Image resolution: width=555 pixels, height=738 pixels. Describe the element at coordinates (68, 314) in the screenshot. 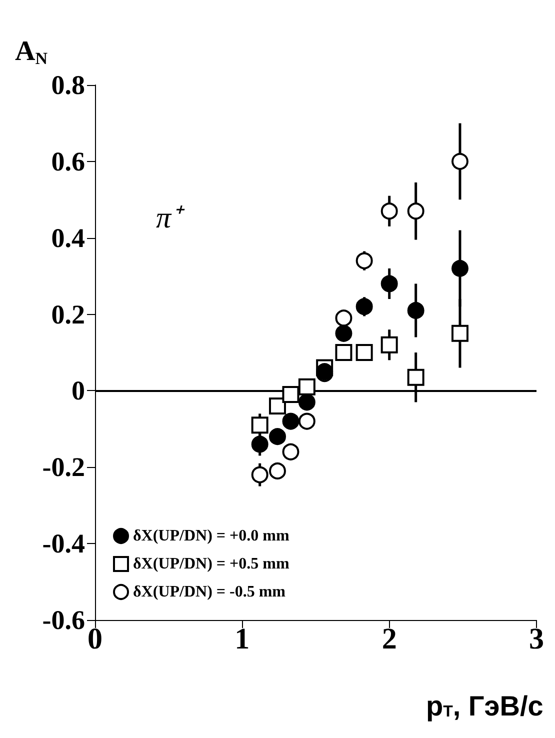

I see `y-tick-label: 0.2` at that location.